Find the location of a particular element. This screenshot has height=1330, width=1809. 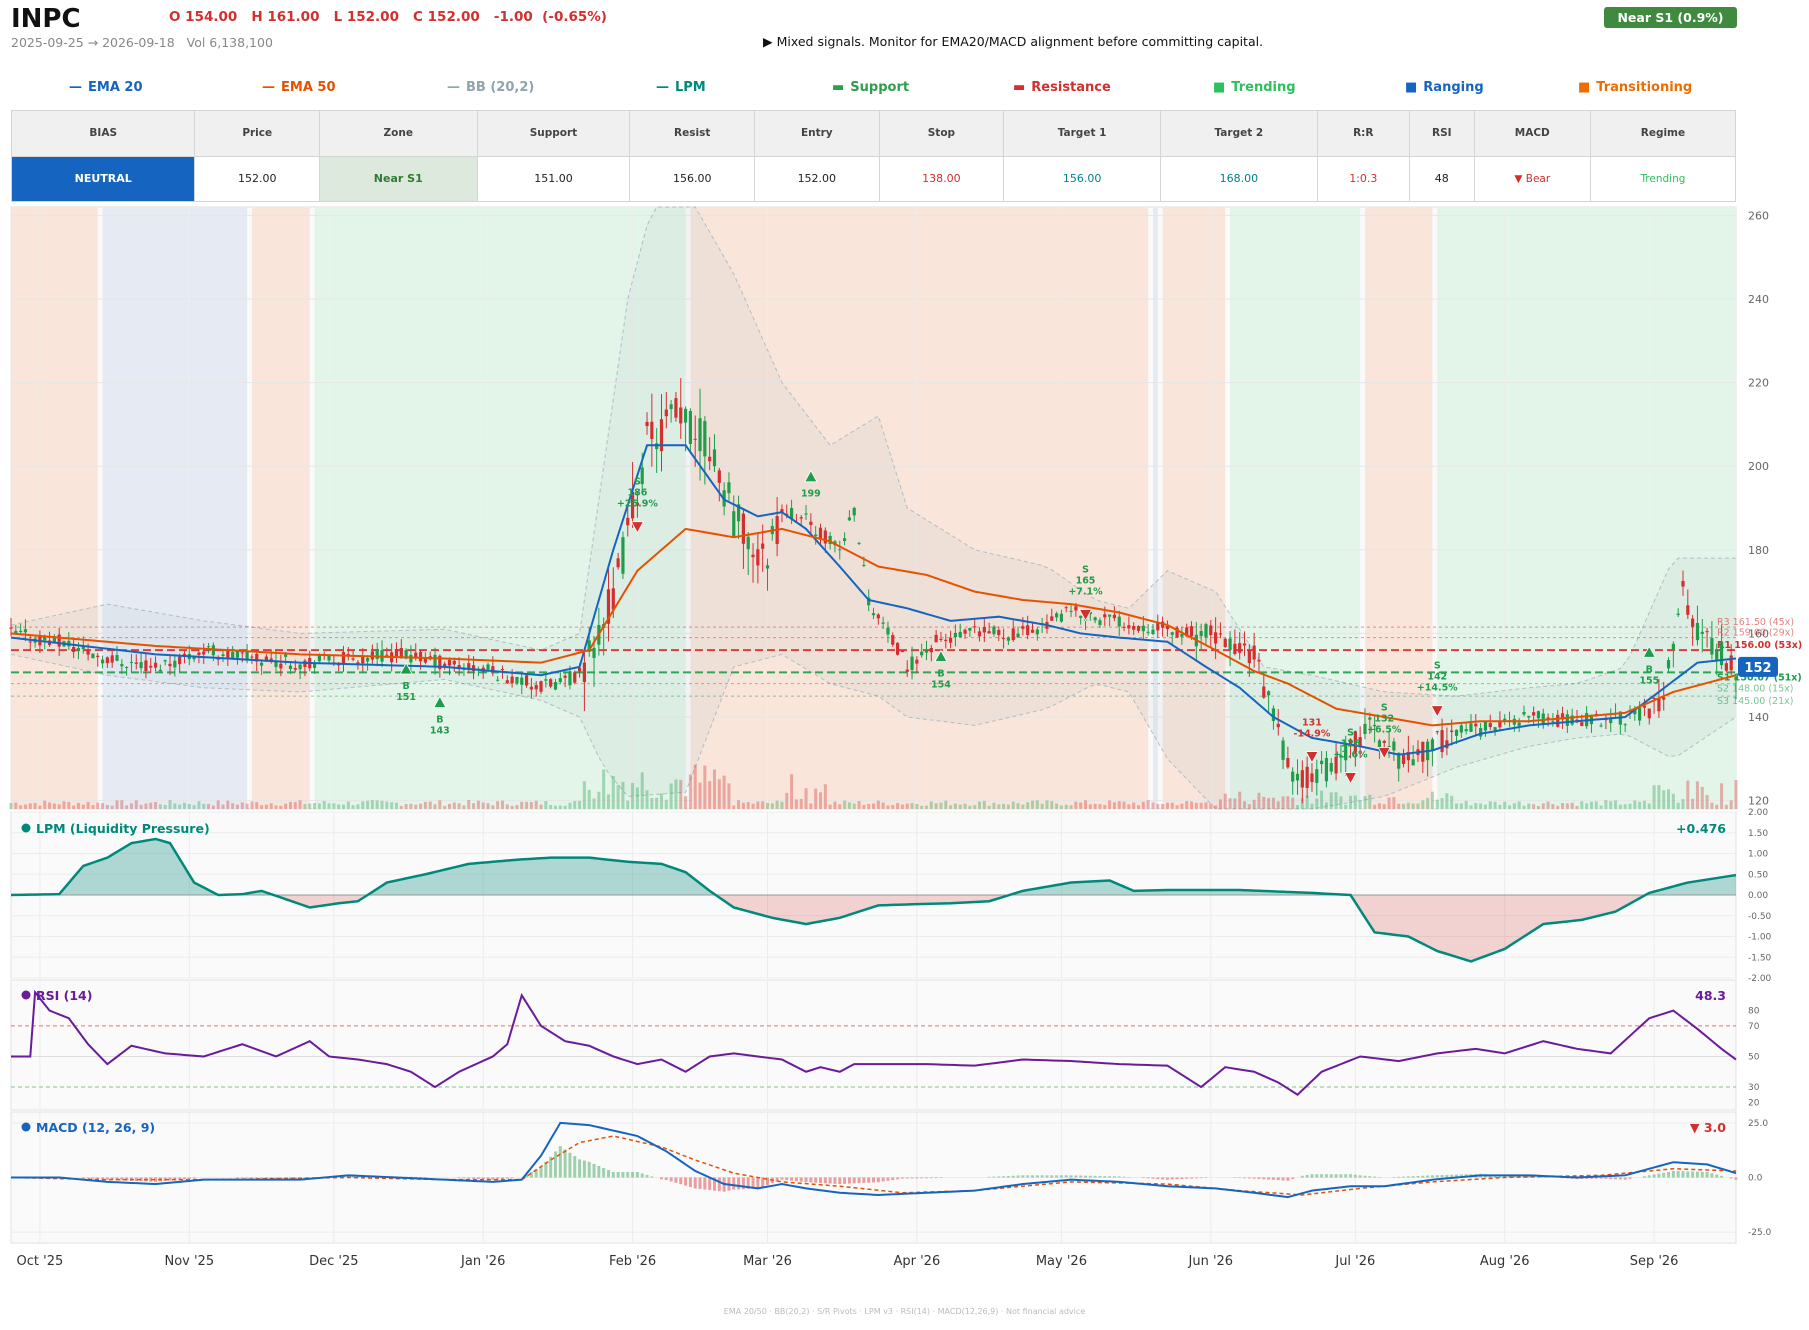

sell-signal: 131-14.9% is located at coordinates (1312, 741).